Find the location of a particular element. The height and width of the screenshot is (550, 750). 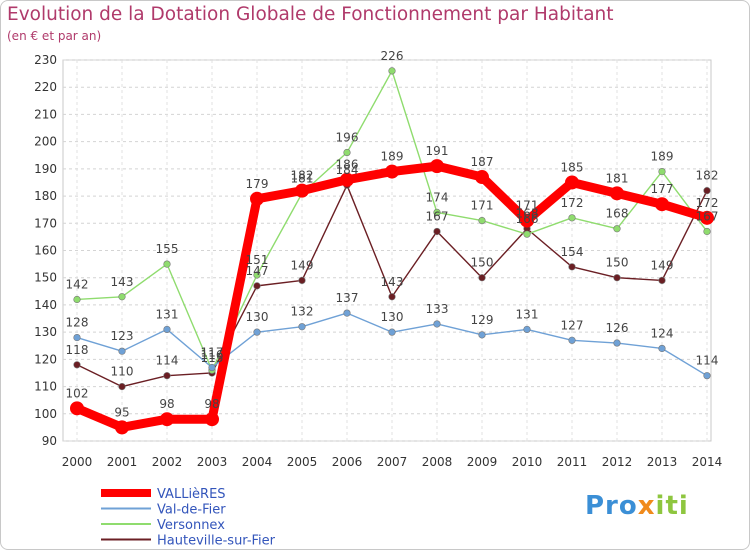

x-tick-label: 2013 is located at coordinates (662, 462).